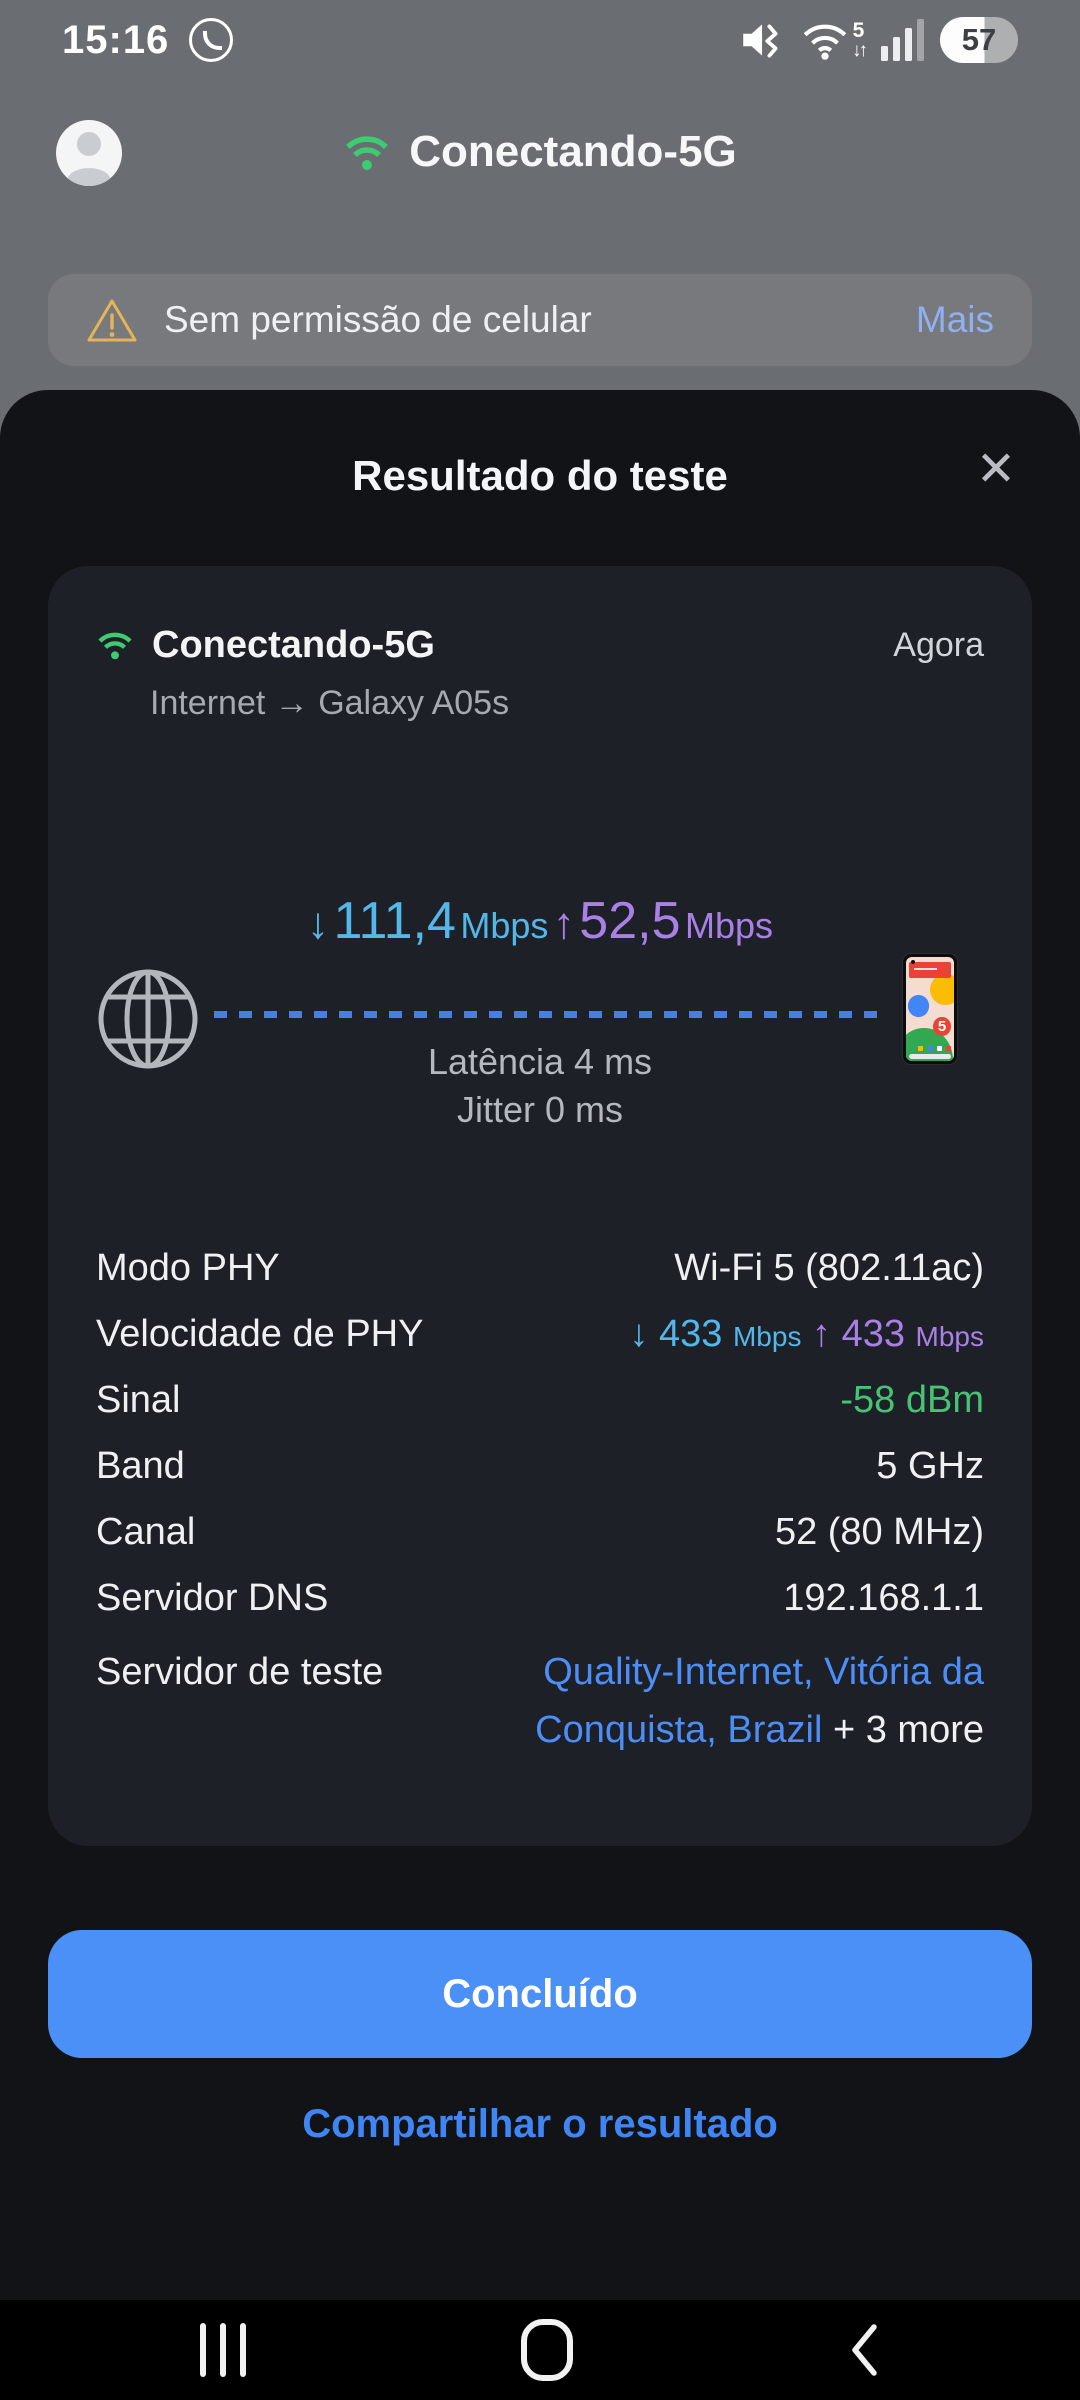 Image resolution: width=1080 pixels, height=2400 pixels. I want to click on result-timestamp: Agora, so click(938, 644).